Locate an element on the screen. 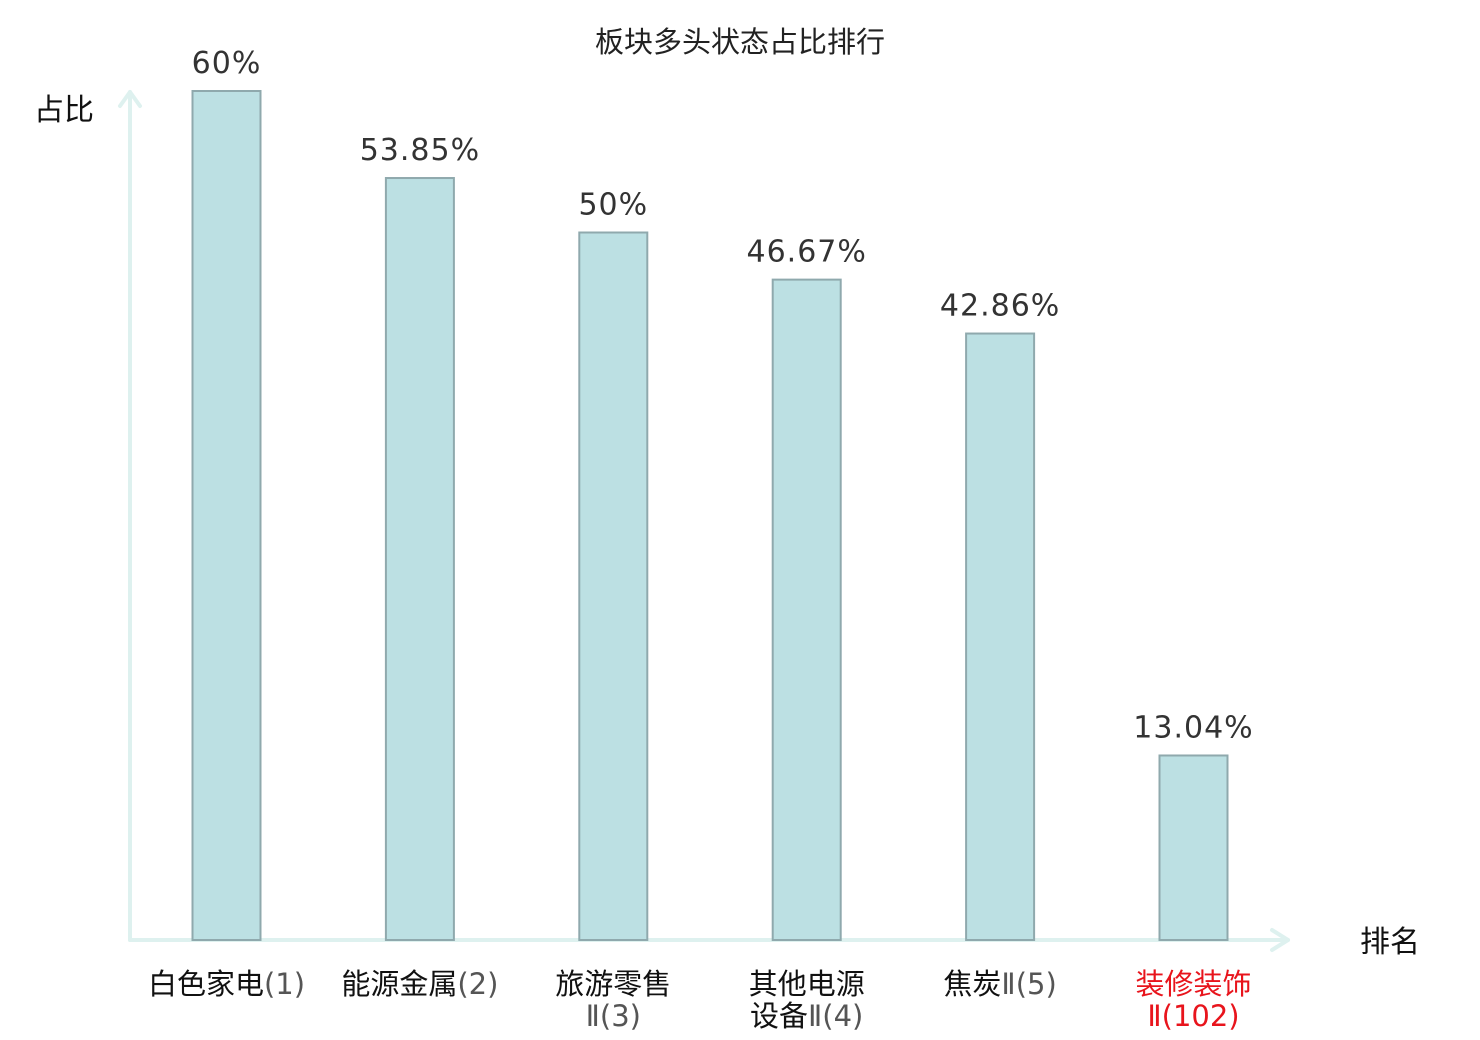 This screenshot has width=1480, height=1040. tick-label-part: Ⅱ(102) is located at coordinates (1193, 1016).